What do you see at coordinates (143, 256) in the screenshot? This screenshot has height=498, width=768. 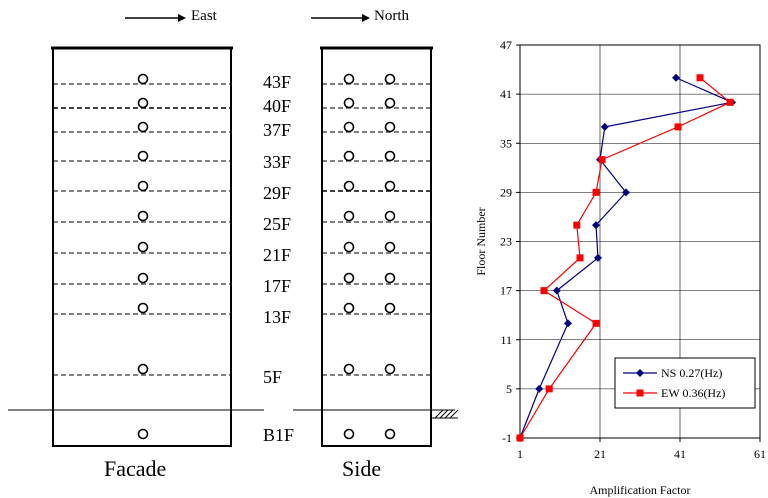 I see `facade-sensors` at bounding box center [143, 256].